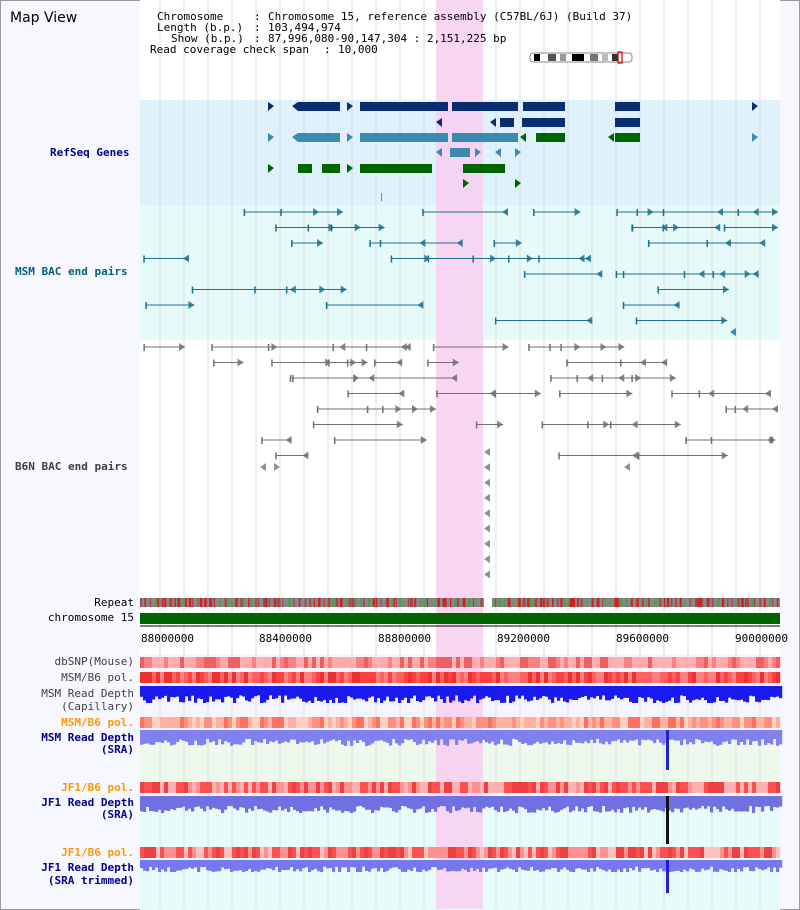  I want to click on label-b6n-bac: B6N BAC end pairs, so click(71, 466).